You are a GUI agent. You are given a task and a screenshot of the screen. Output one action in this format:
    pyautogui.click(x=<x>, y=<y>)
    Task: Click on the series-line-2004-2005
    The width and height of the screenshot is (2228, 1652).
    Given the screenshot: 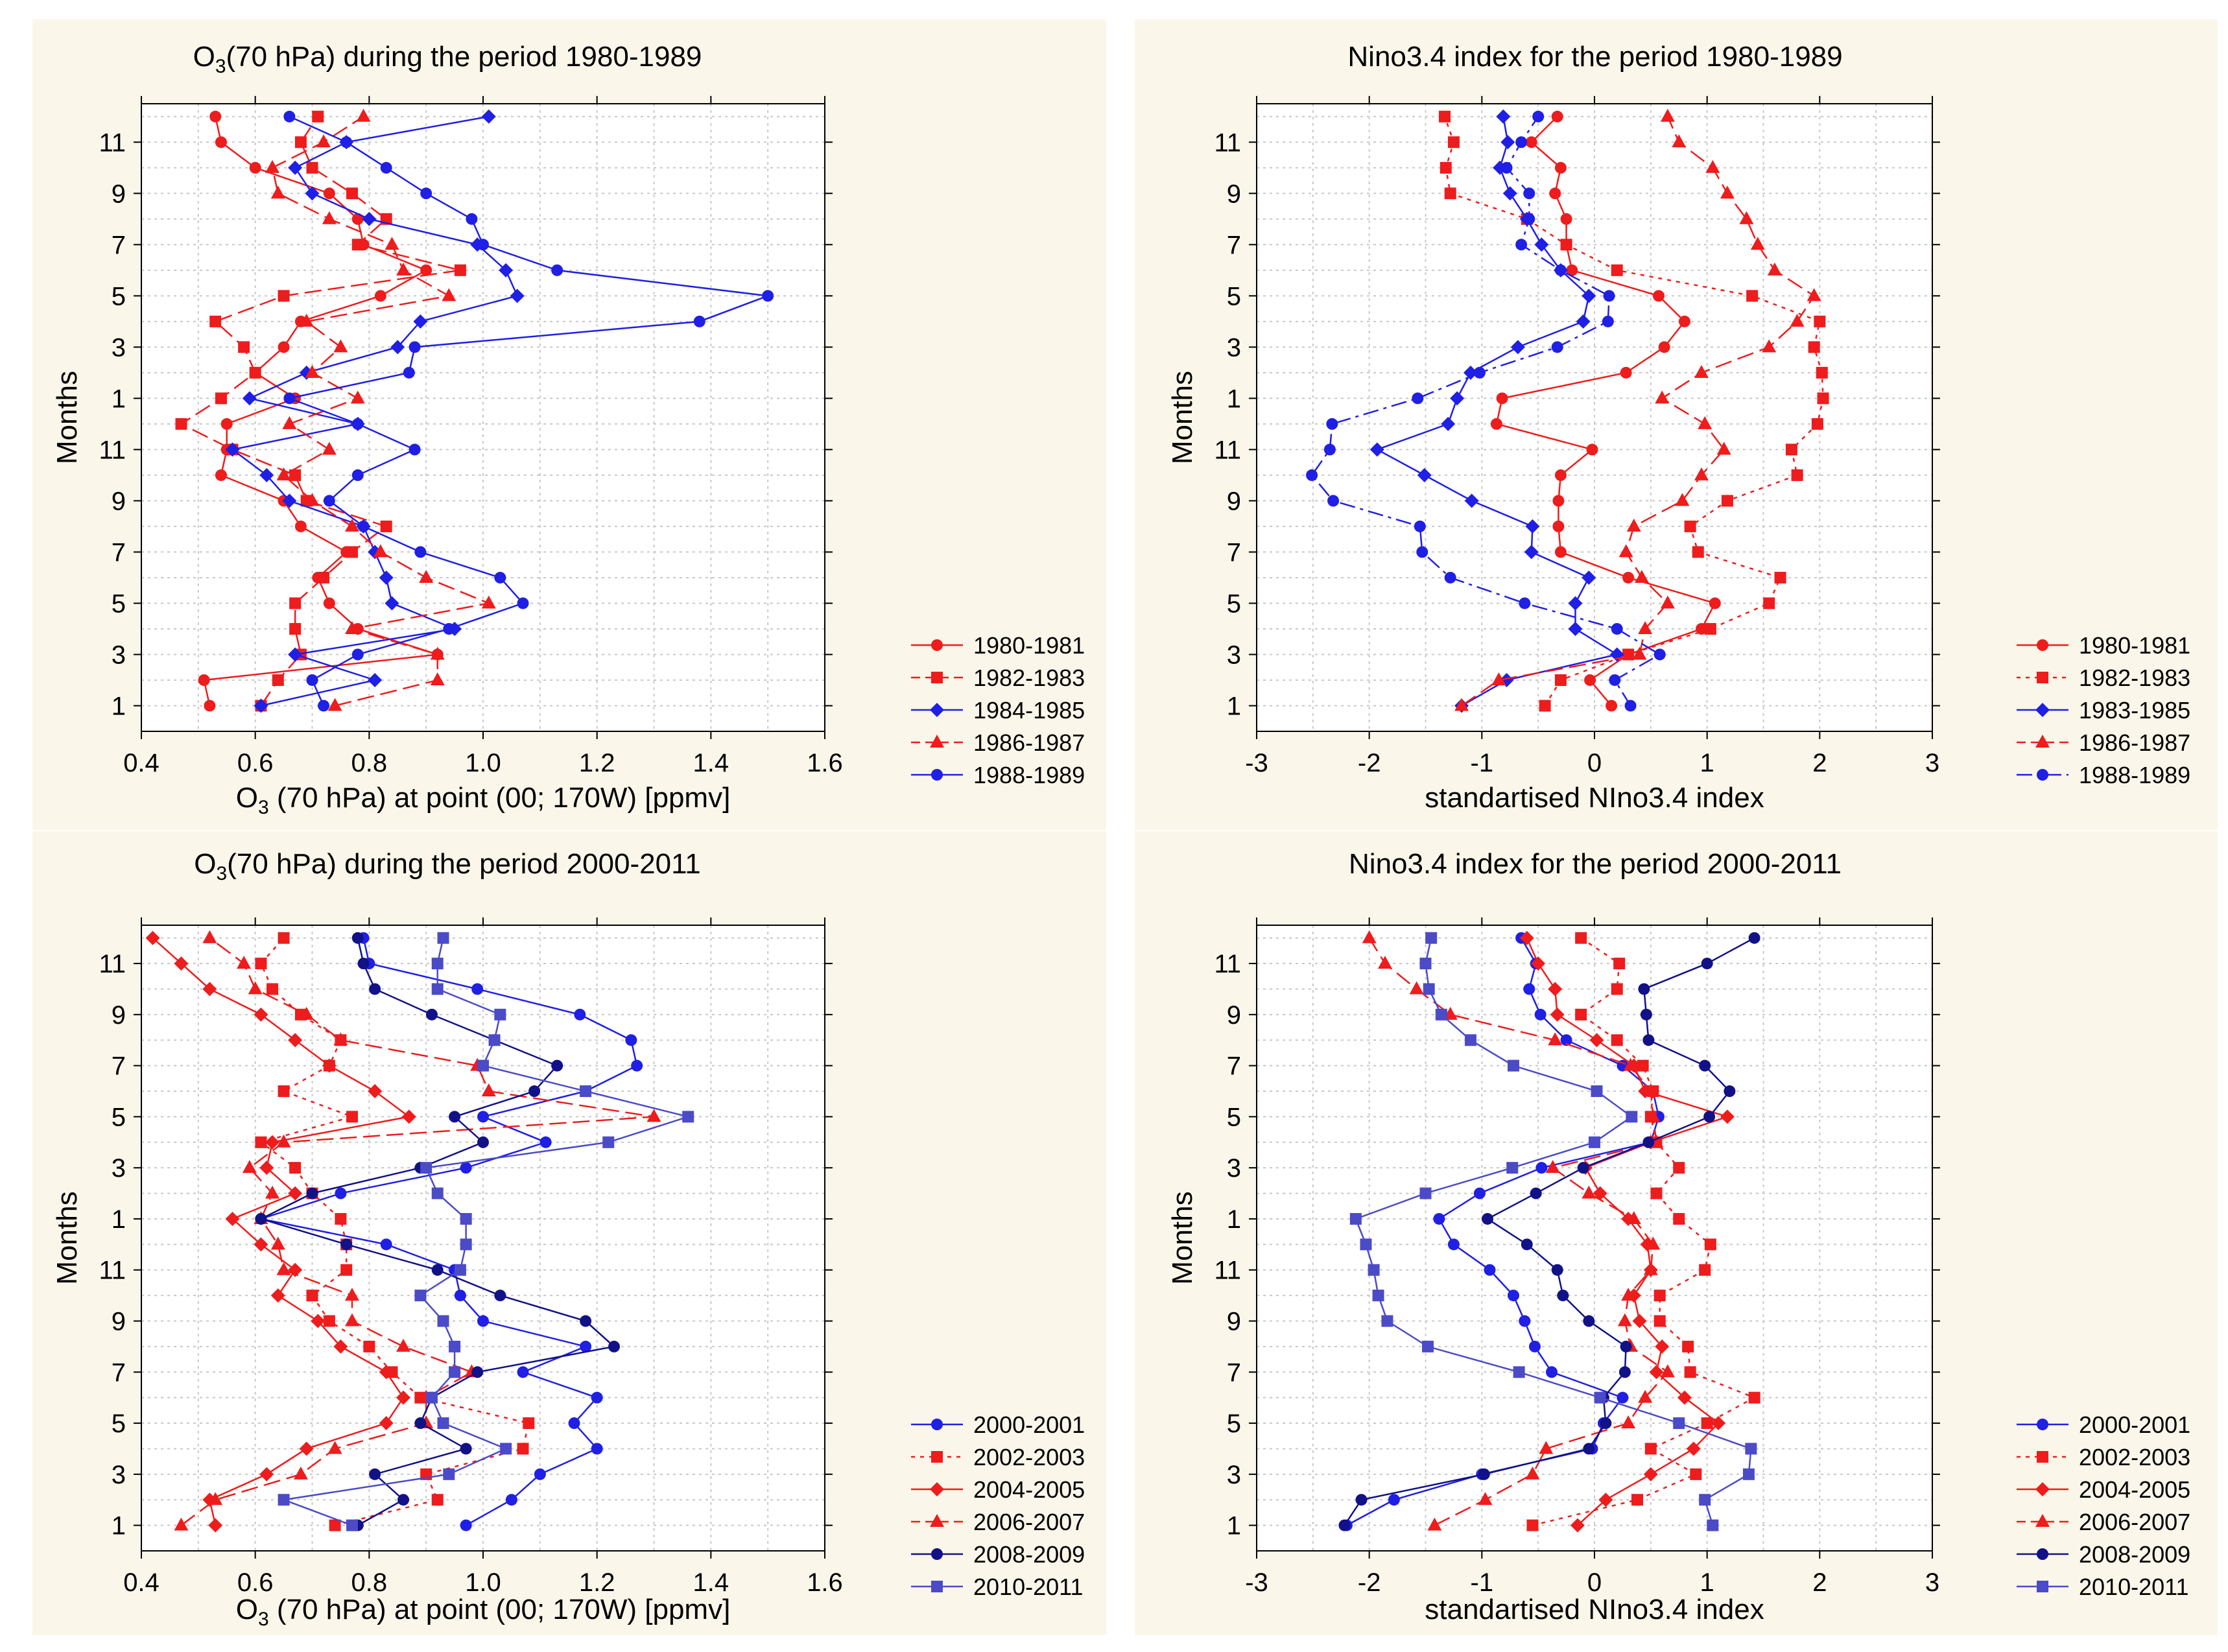 What is the action you would take?
    pyautogui.click(x=281, y=1232)
    